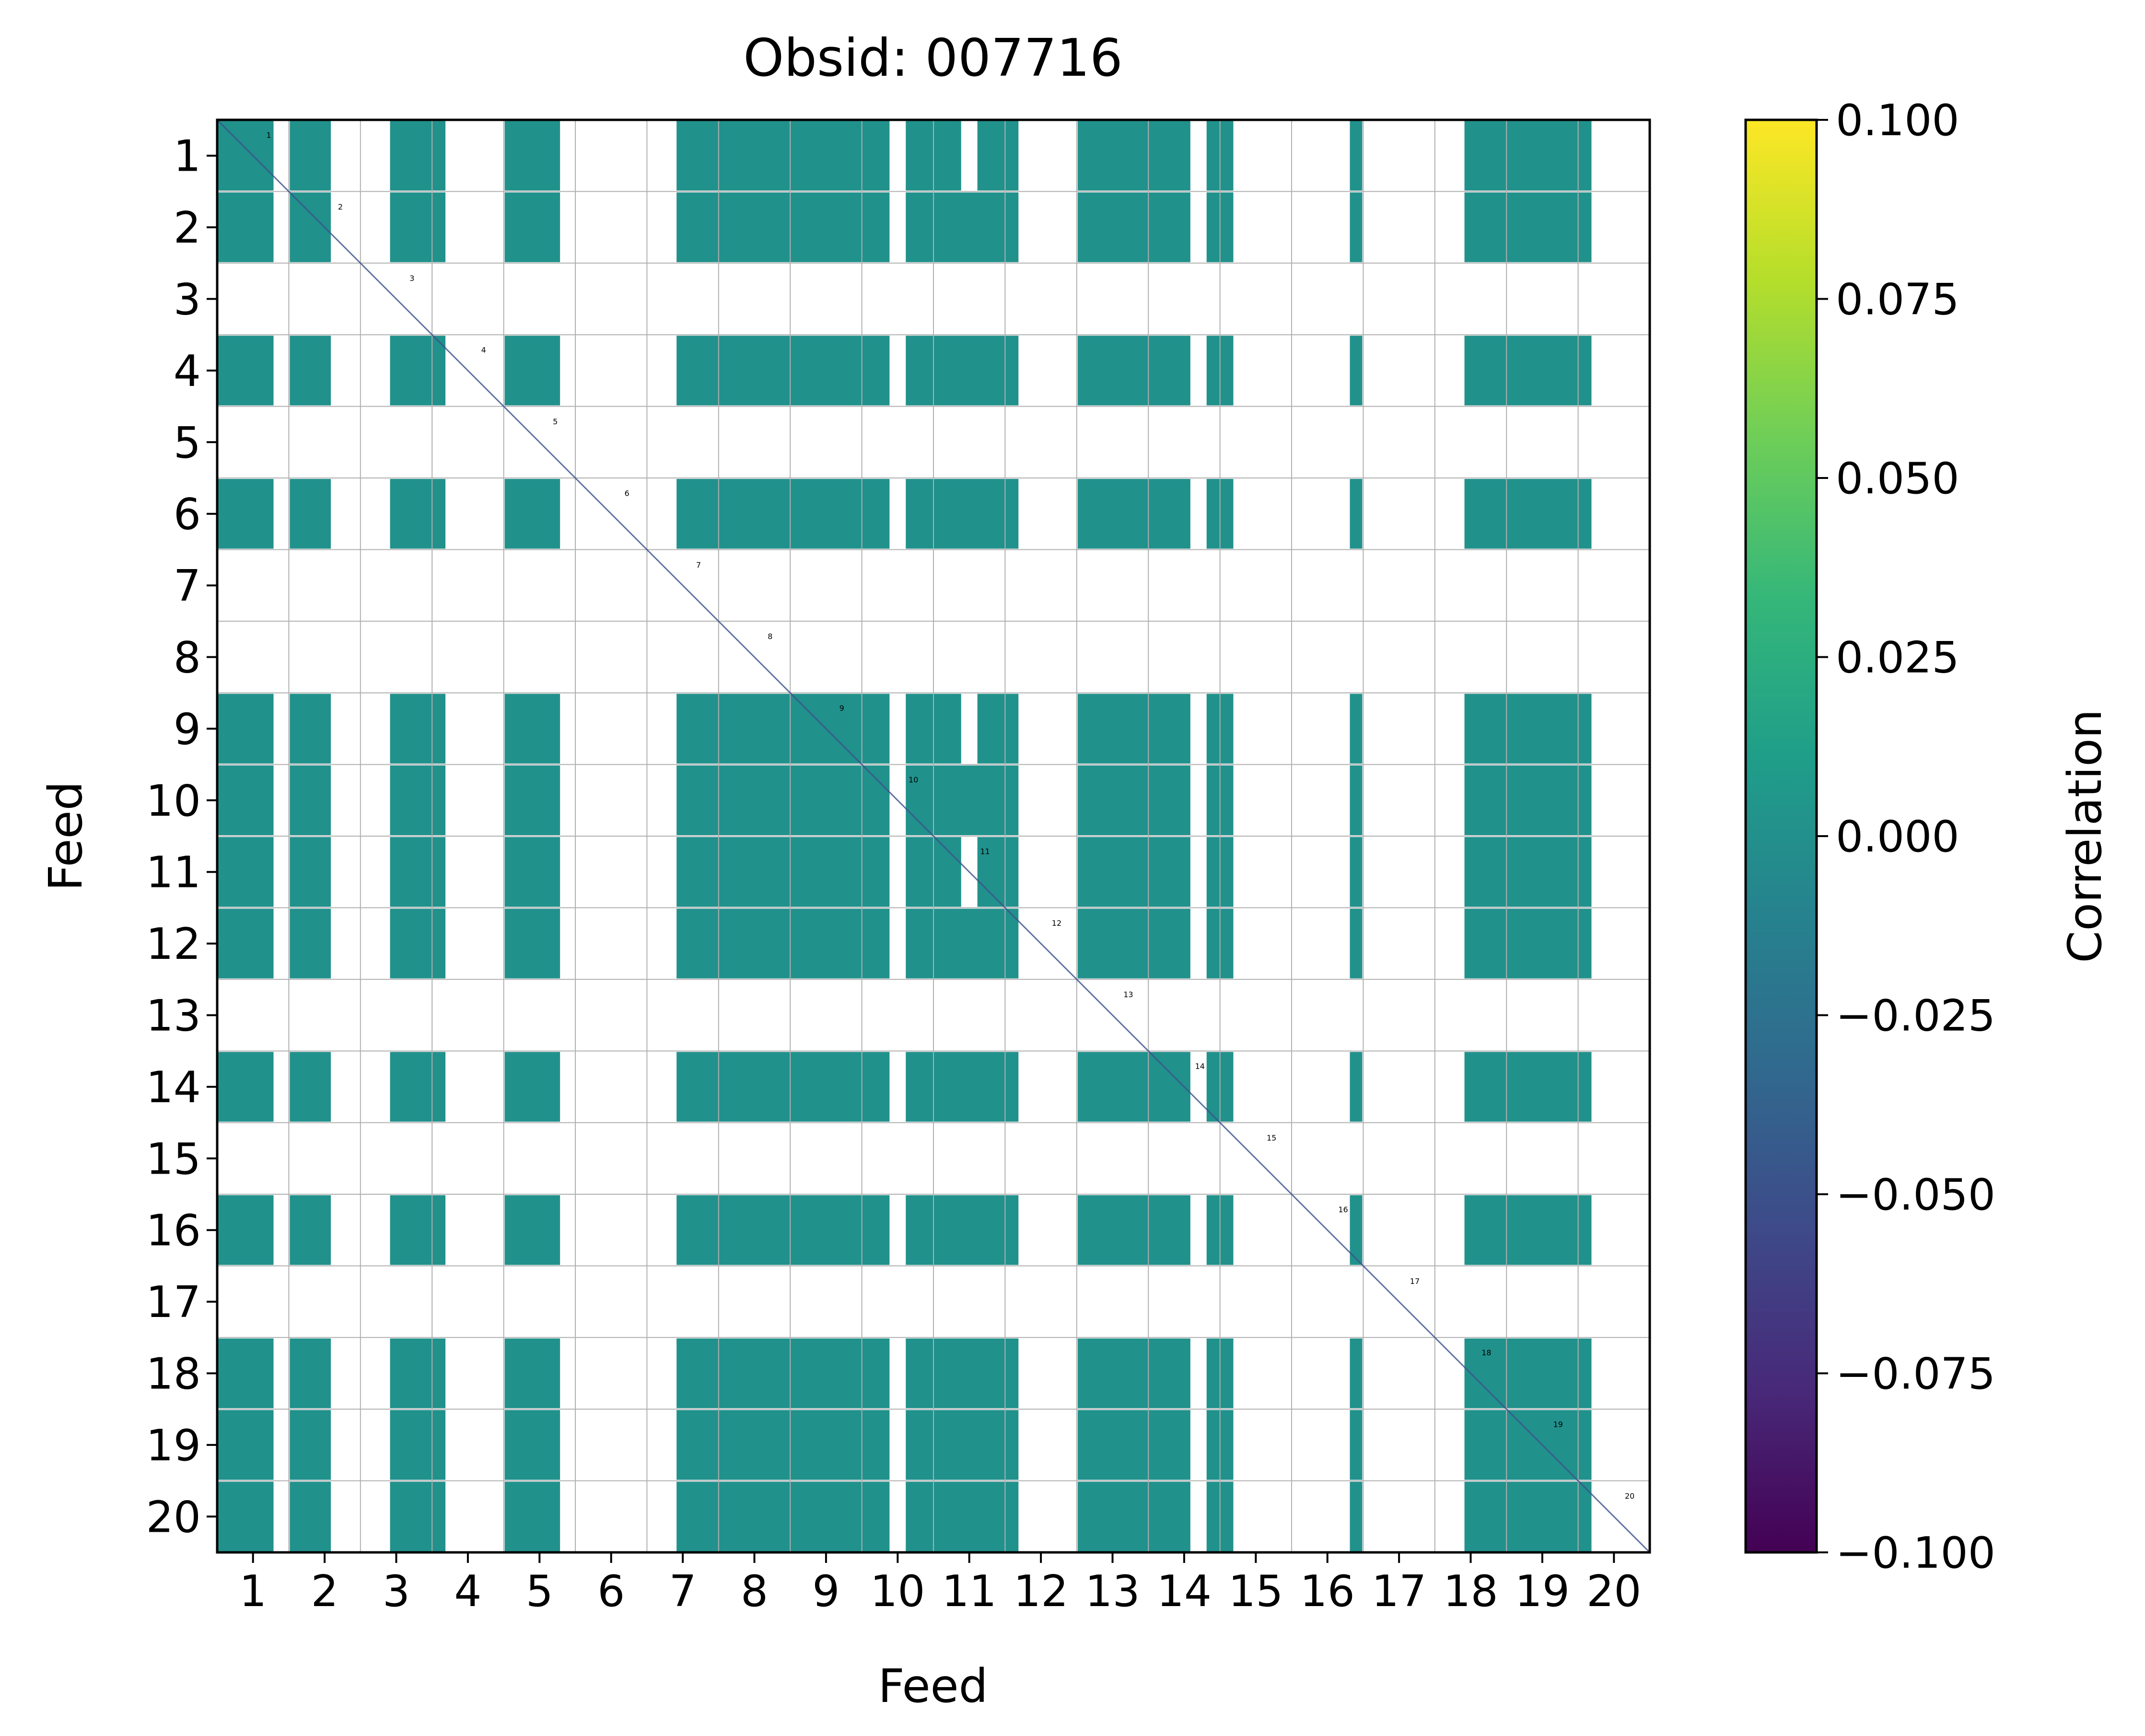 Image resolution: width=2145 pixels, height=1736 pixels. I want to click on x-tick-label: 19, so click(1542, 1591).